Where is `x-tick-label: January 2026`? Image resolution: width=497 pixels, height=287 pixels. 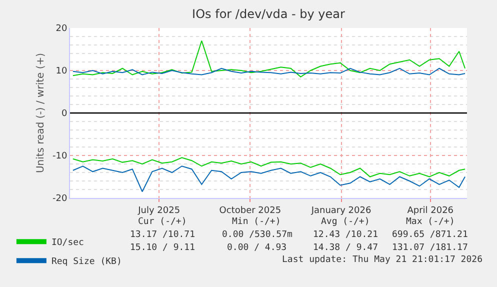
x-tick-label: January 2026 is located at coordinates (341, 211).